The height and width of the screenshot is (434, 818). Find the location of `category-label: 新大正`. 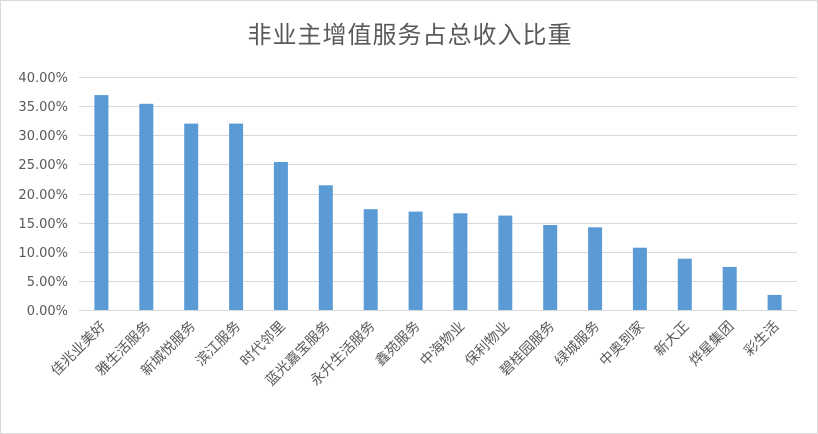

category-label: 新大正 is located at coordinates (672, 339).